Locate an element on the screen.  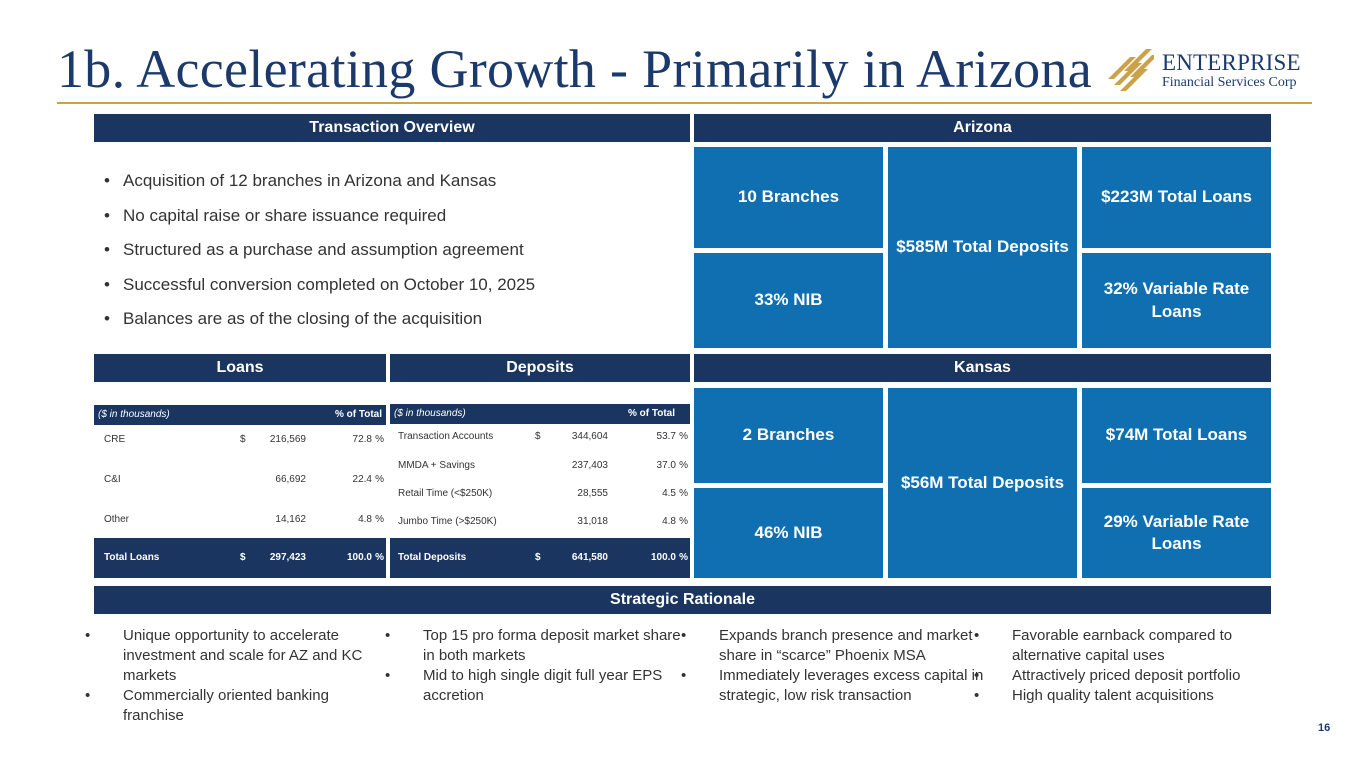
row-amount: 641,580 is located at coordinates (589, 557).